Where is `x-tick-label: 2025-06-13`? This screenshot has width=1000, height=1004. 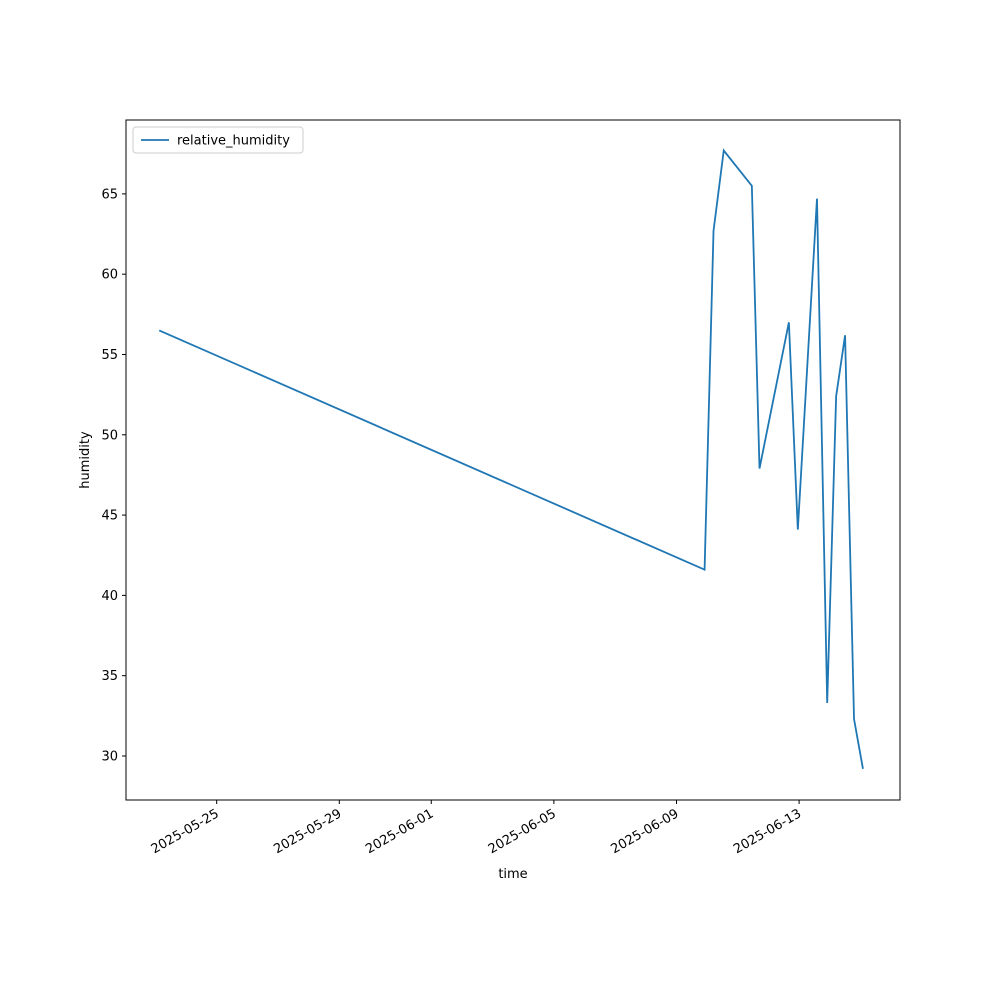 x-tick-label: 2025-06-13 is located at coordinates (767, 831).